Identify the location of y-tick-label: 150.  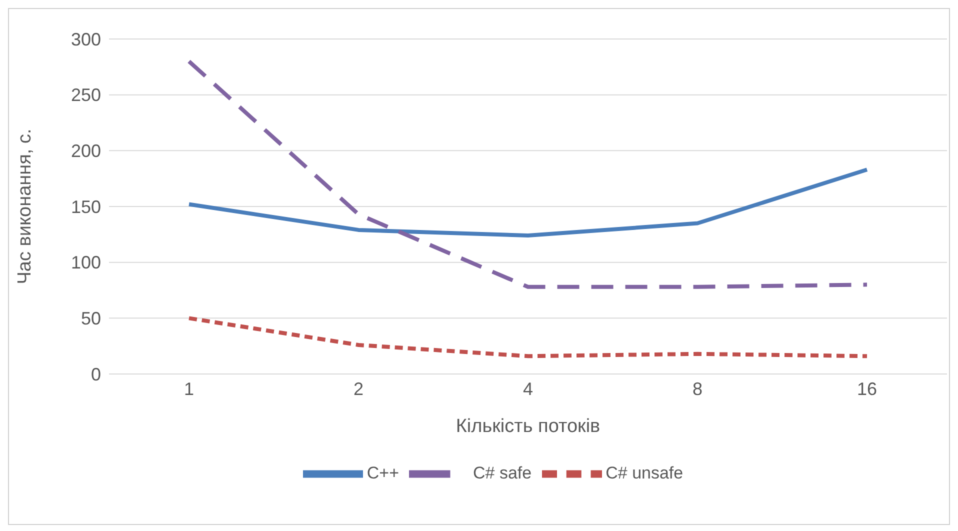
(85, 206).